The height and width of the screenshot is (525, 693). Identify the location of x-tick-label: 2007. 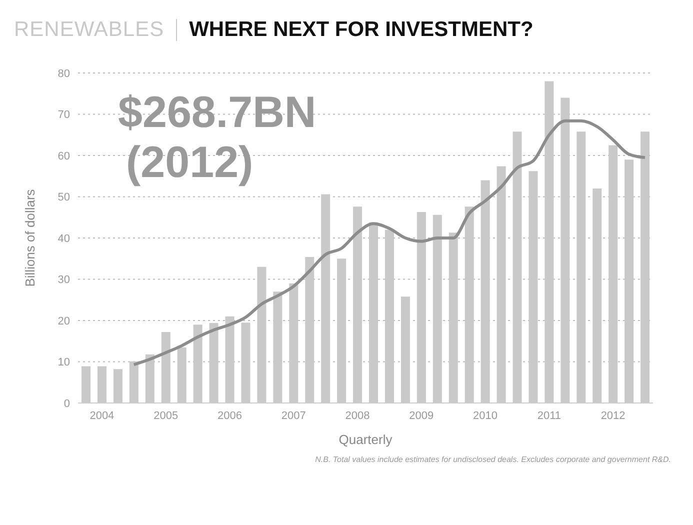
(293, 416).